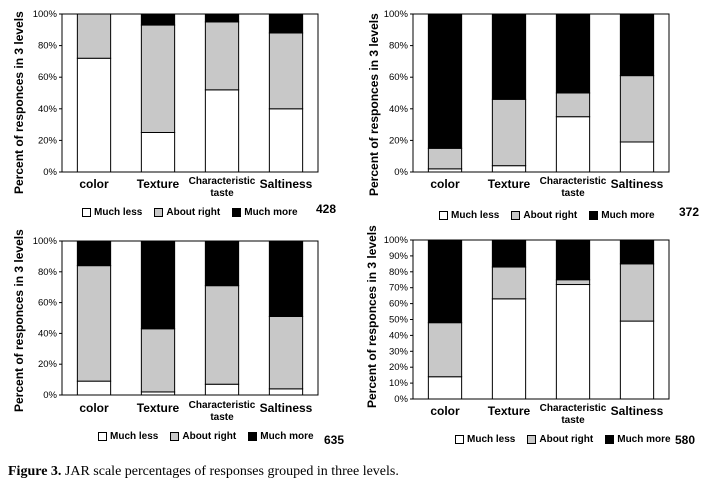 Image resolution: width=715 pixels, height=488 pixels. What do you see at coordinates (399, 288) in the screenshot?
I see `y-tick-label: 70%` at bounding box center [399, 288].